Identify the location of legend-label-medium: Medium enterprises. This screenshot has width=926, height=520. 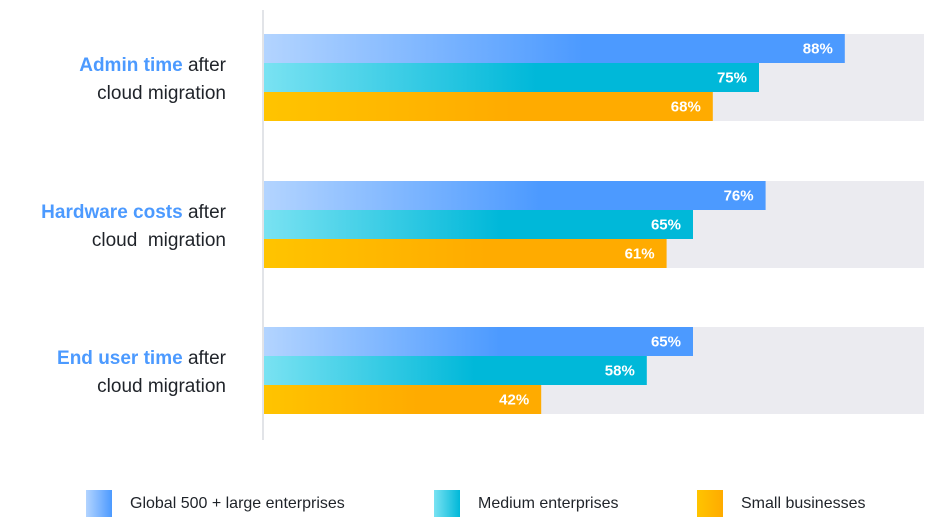
(548, 503).